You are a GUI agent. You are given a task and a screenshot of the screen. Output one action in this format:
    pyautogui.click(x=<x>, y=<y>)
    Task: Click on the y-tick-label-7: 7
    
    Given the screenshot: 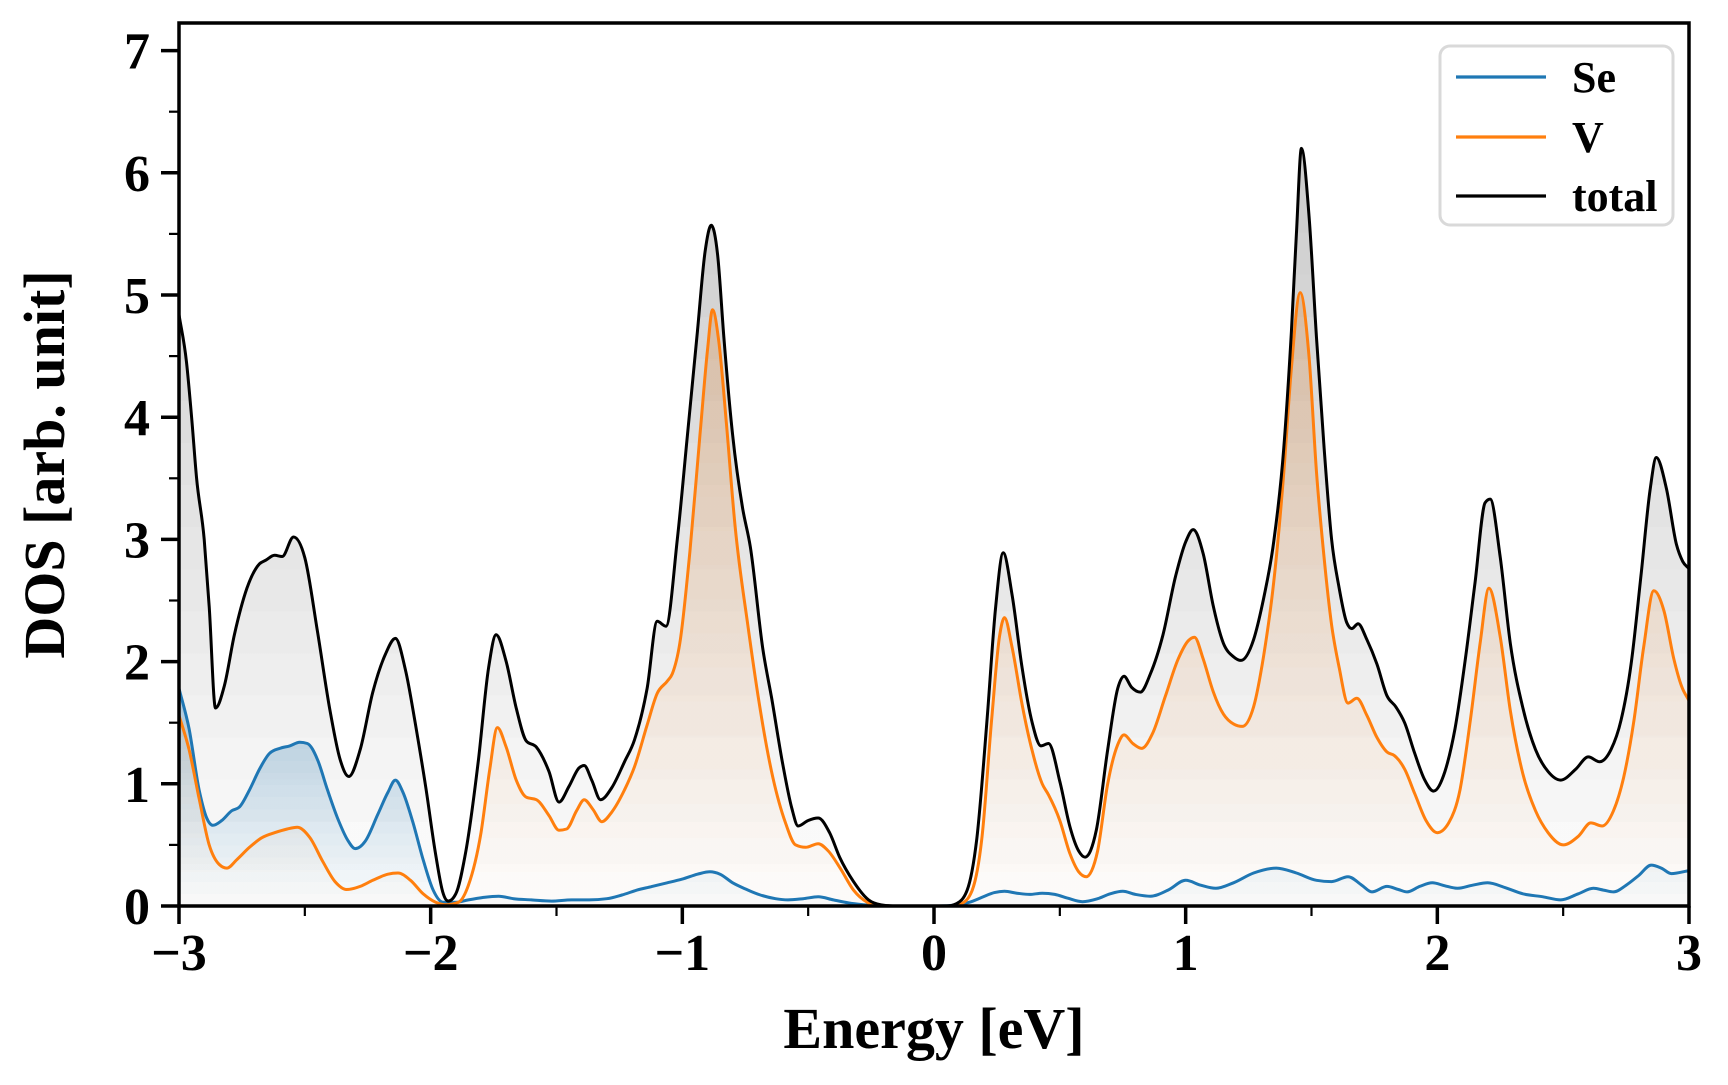 What is the action you would take?
    pyautogui.click(x=137, y=52)
    